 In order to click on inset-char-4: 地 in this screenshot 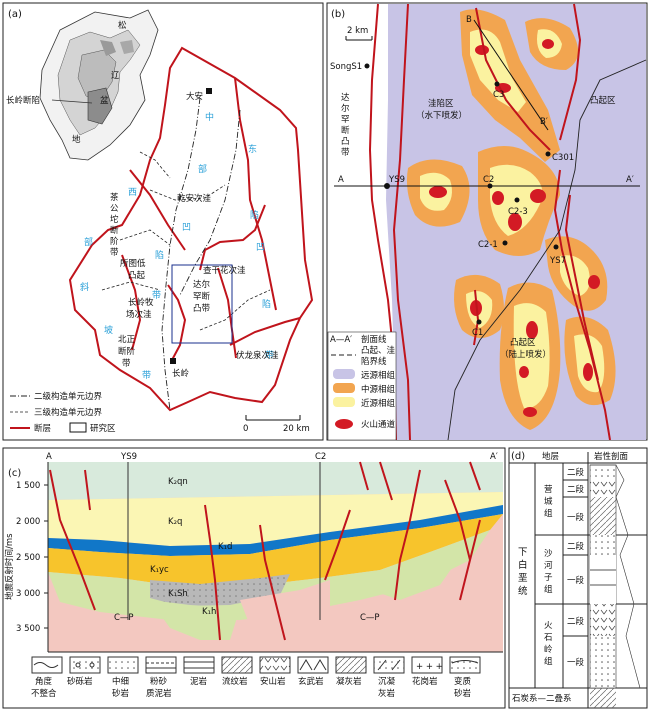, I will do `click(76, 139)`.